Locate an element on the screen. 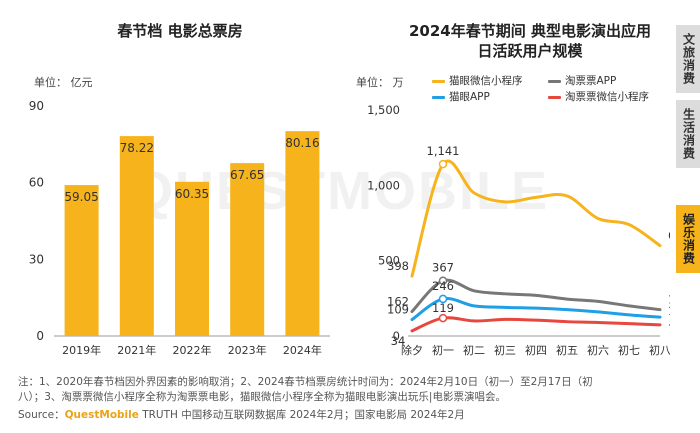 This screenshot has width=700, height=433. y-tick-label: 1,000 is located at coordinates (383, 185).